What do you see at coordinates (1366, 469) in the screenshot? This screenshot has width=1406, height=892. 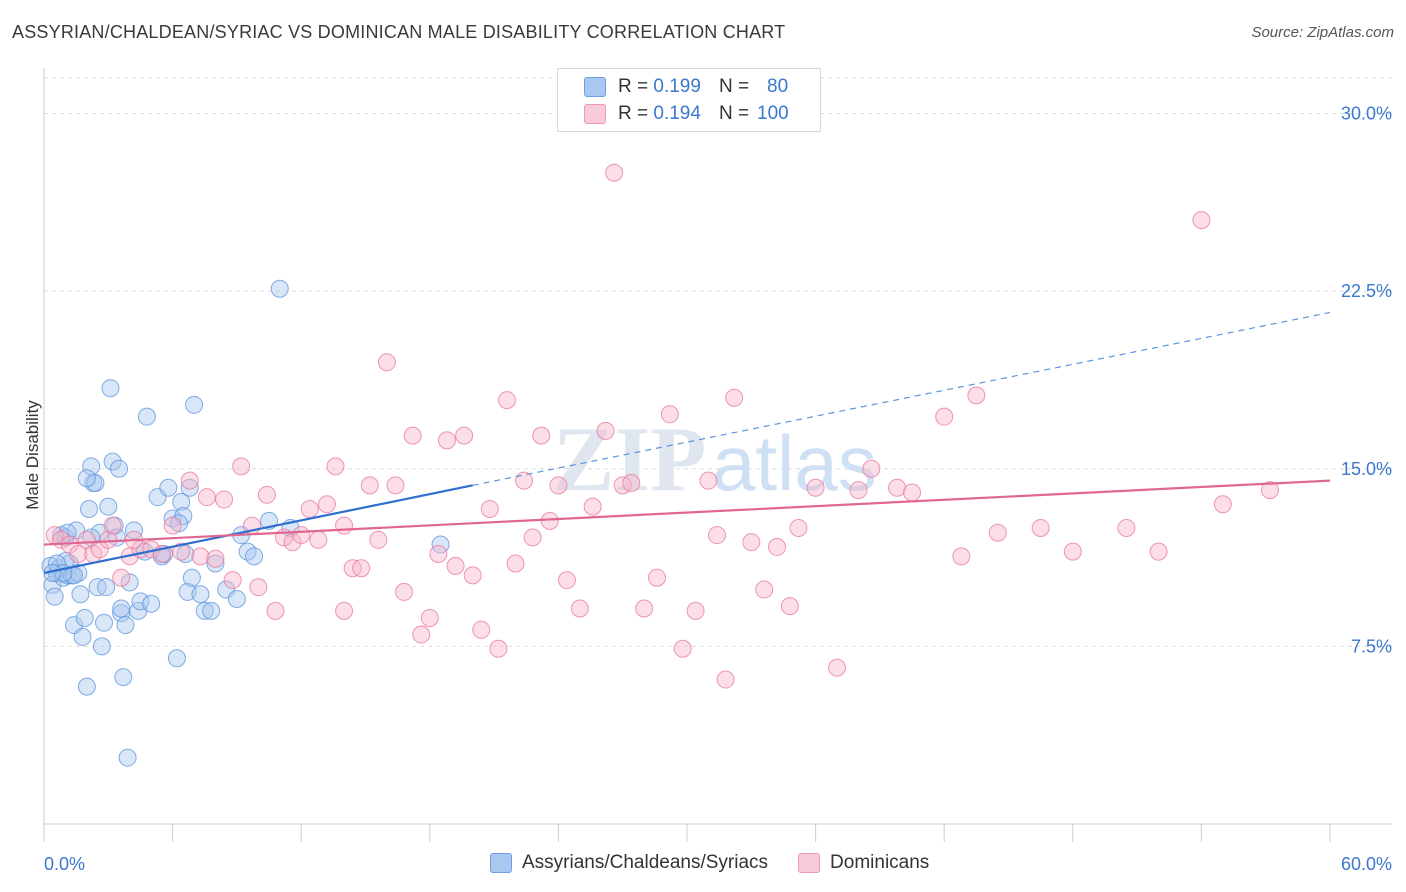 I see `y-tick-label: 15.0%` at bounding box center [1366, 469].